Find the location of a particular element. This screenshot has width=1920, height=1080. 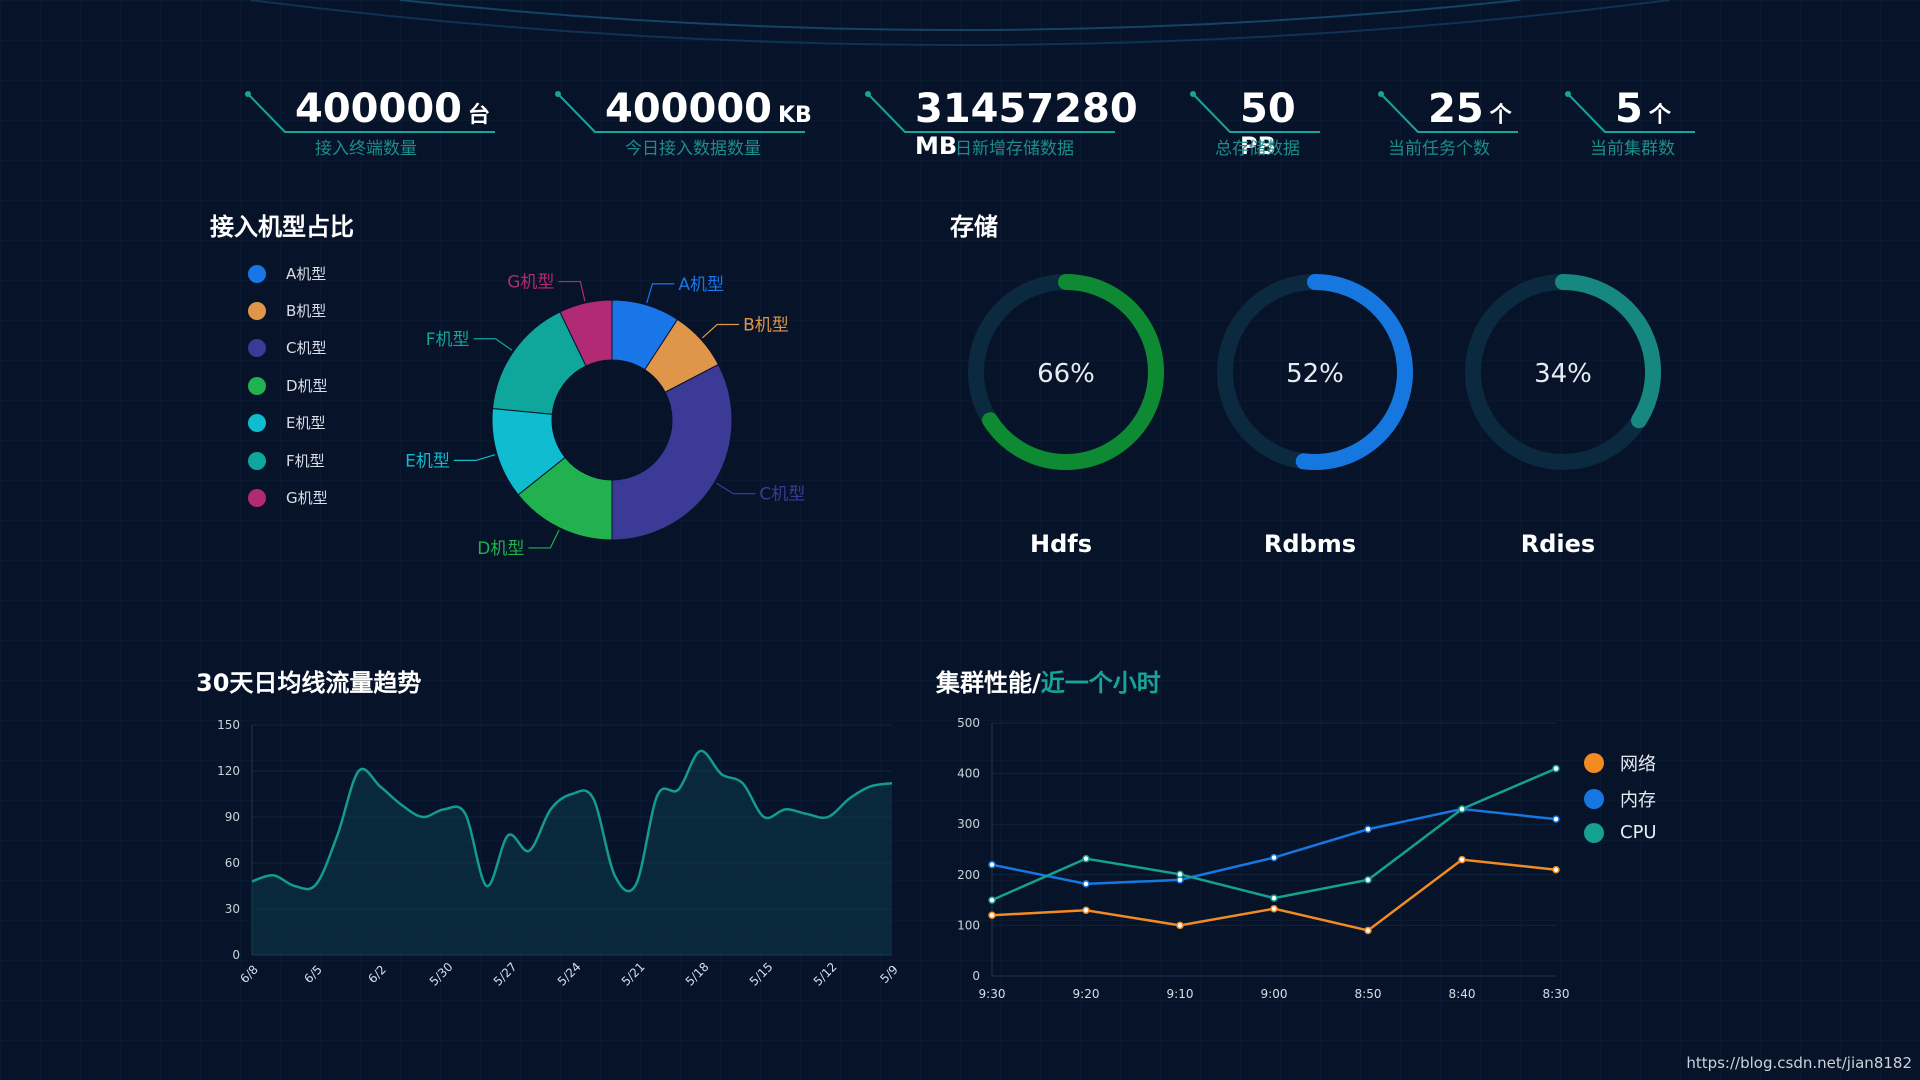

donut-label: C机型 is located at coordinates (782, 495).